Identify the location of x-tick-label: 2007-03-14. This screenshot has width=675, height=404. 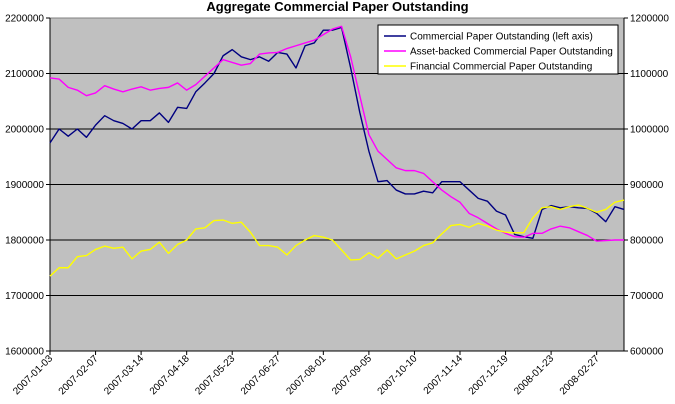
(124, 375).